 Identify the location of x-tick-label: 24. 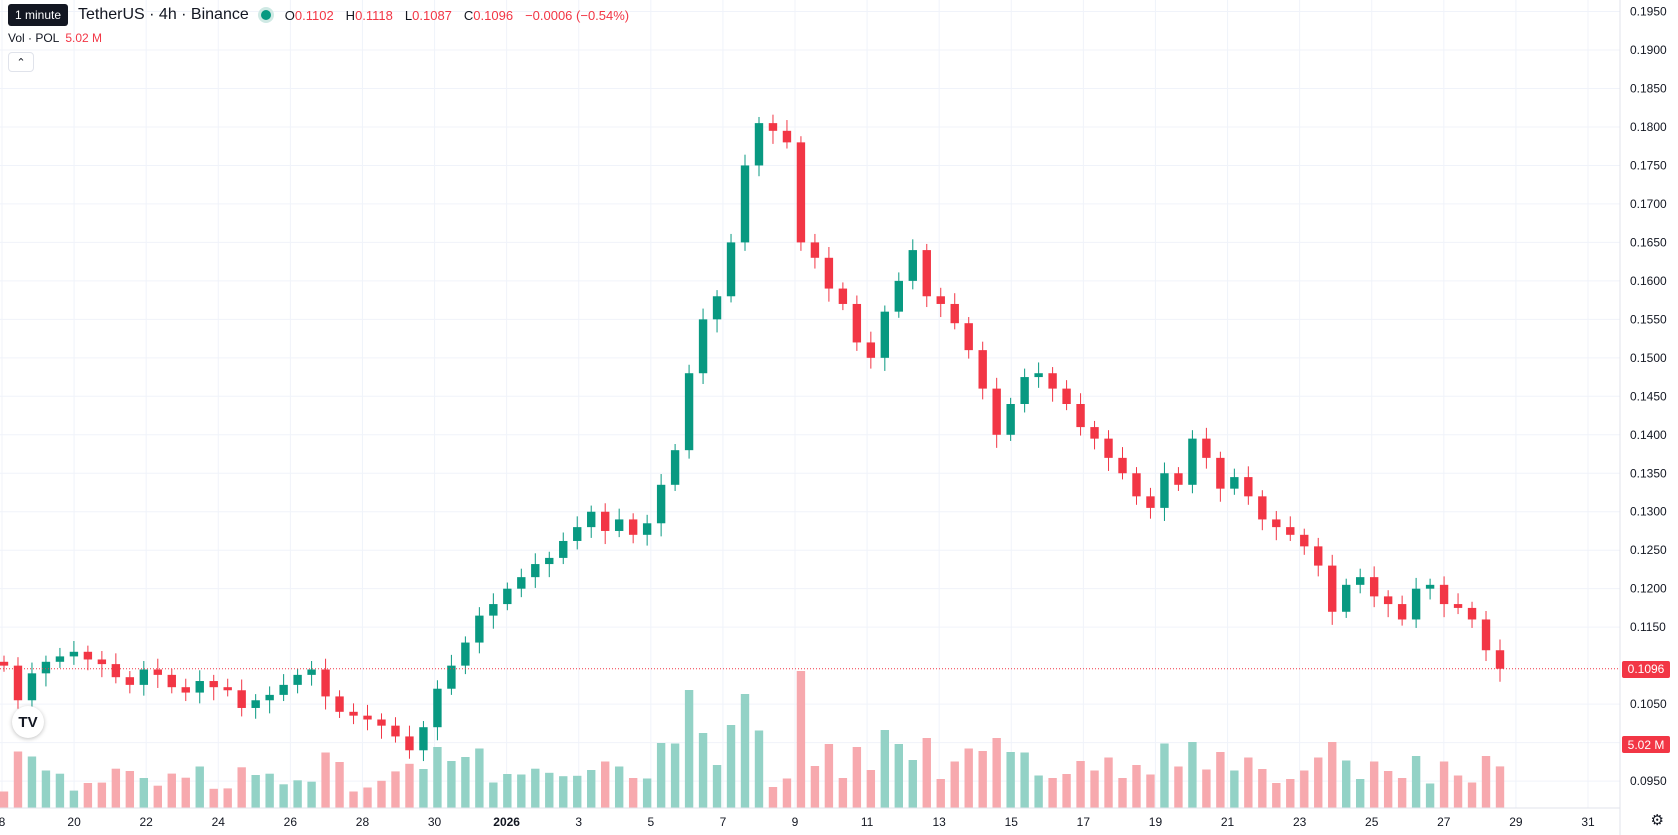
(219, 822).